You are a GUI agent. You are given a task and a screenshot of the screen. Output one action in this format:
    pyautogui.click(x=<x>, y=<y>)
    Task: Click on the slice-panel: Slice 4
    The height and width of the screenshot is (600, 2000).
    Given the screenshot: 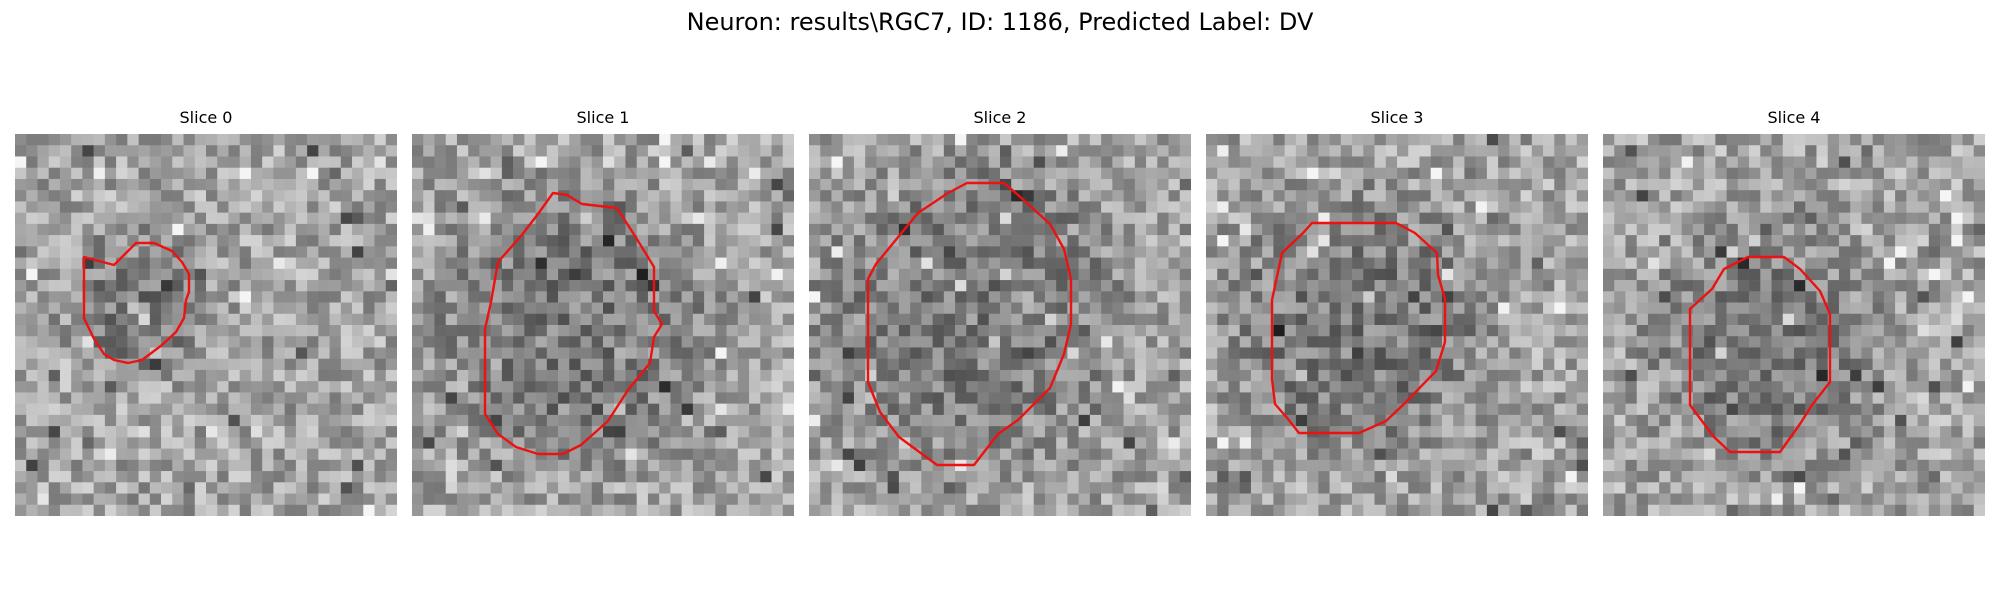 What is the action you would take?
    pyautogui.click(x=1794, y=312)
    